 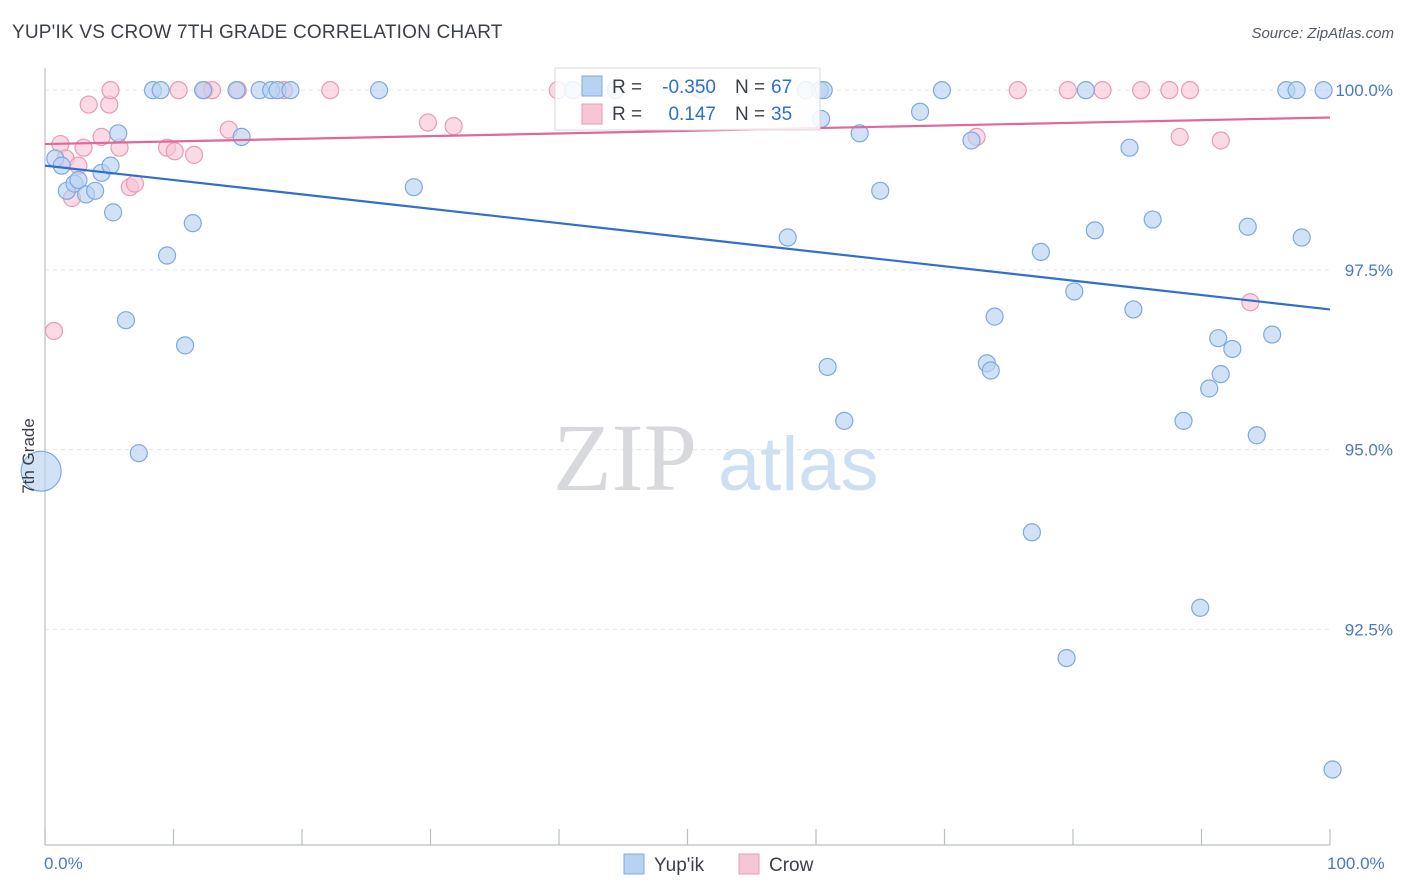 I want to click on legend-r-label-yupik: R =, so click(x=627, y=87).